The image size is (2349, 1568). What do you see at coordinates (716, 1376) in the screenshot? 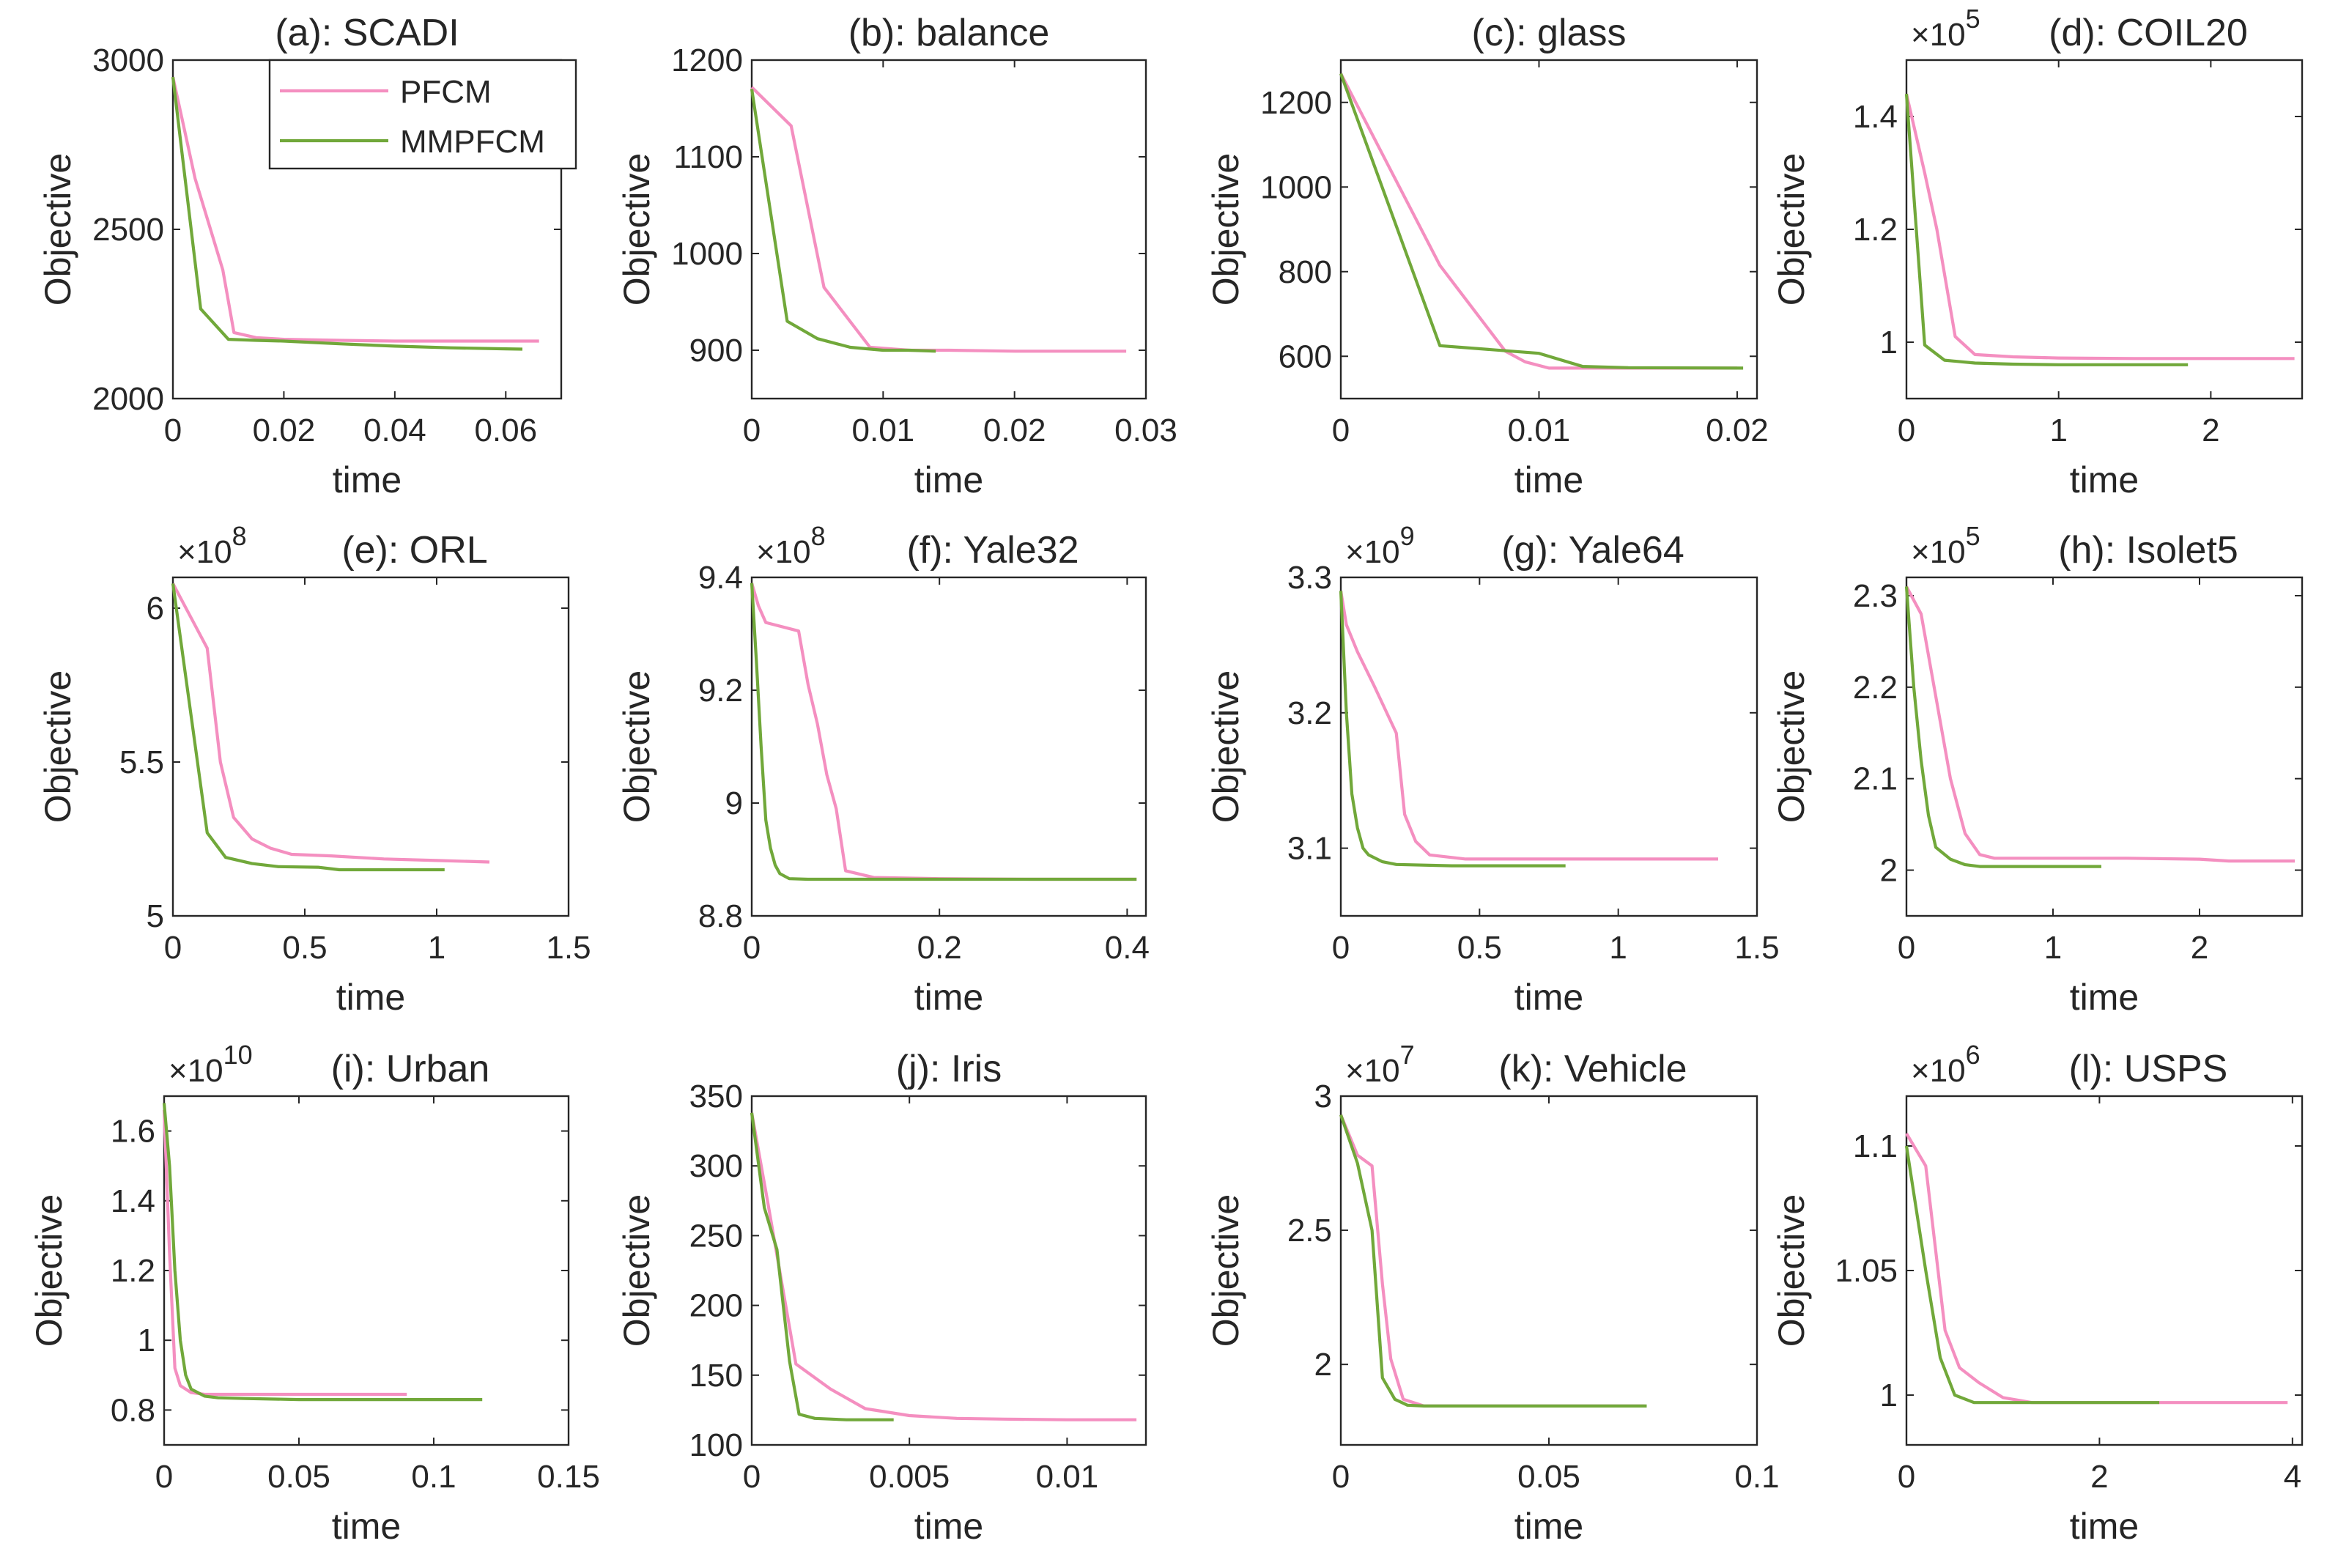
I see `y-tick-label: 150` at bounding box center [716, 1376].